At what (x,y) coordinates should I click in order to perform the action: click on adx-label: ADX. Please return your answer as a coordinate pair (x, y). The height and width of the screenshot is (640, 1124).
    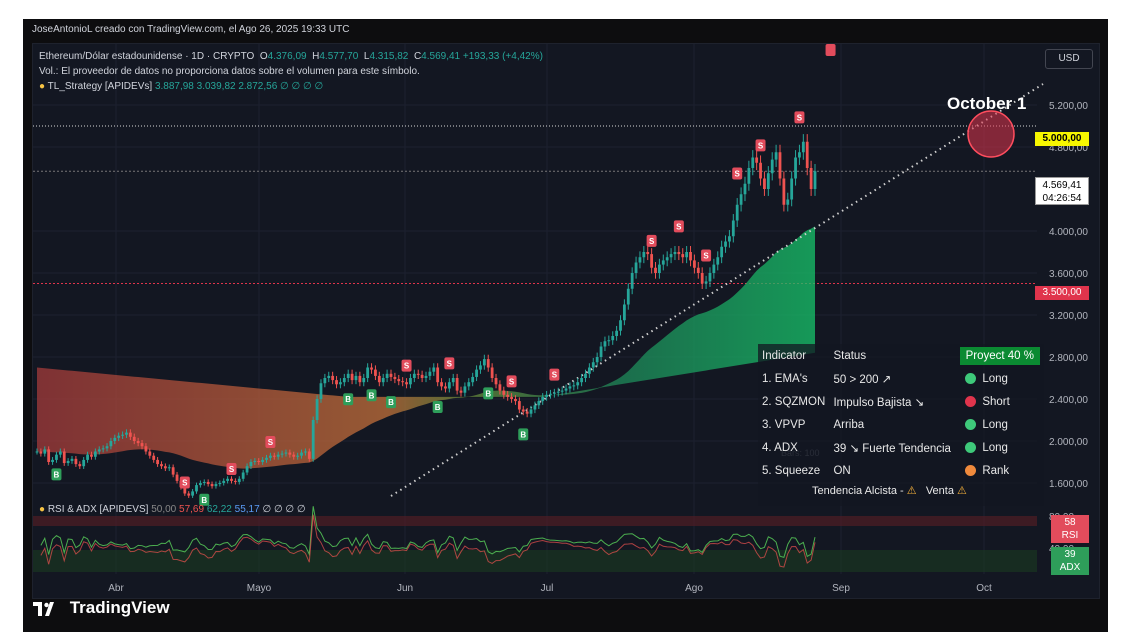
    Looking at the image, I should click on (1070, 567).